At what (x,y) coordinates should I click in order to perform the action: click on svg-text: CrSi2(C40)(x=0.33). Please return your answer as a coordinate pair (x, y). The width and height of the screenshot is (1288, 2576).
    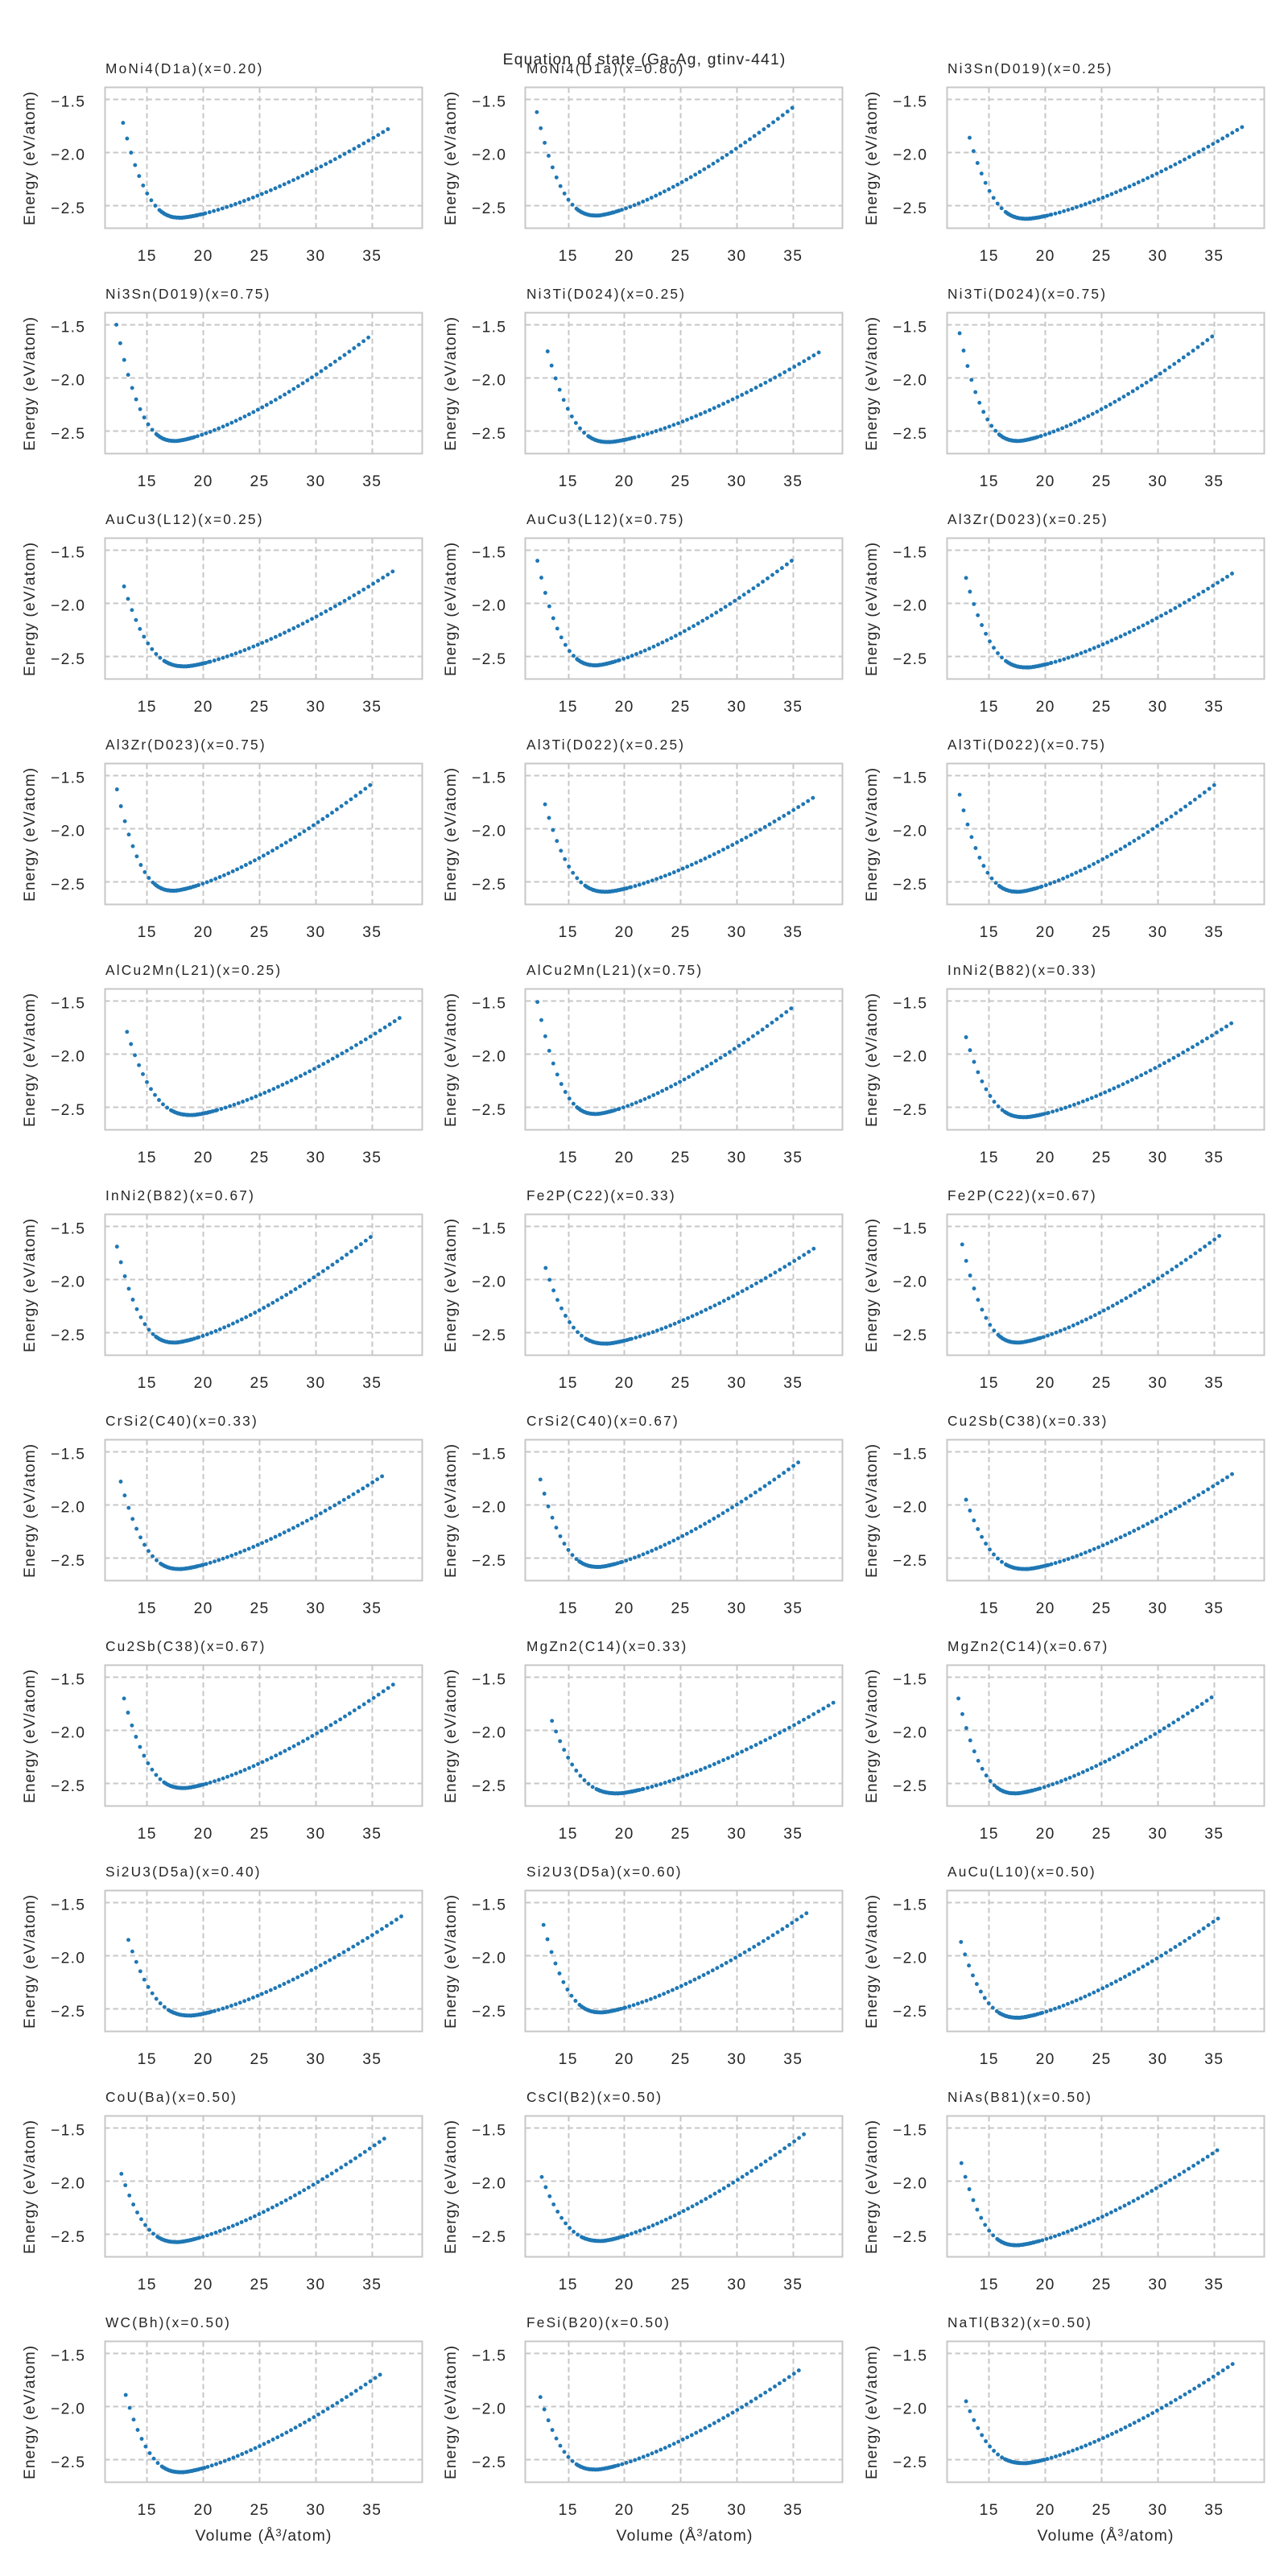
    Looking at the image, I should click on (181, 1421).